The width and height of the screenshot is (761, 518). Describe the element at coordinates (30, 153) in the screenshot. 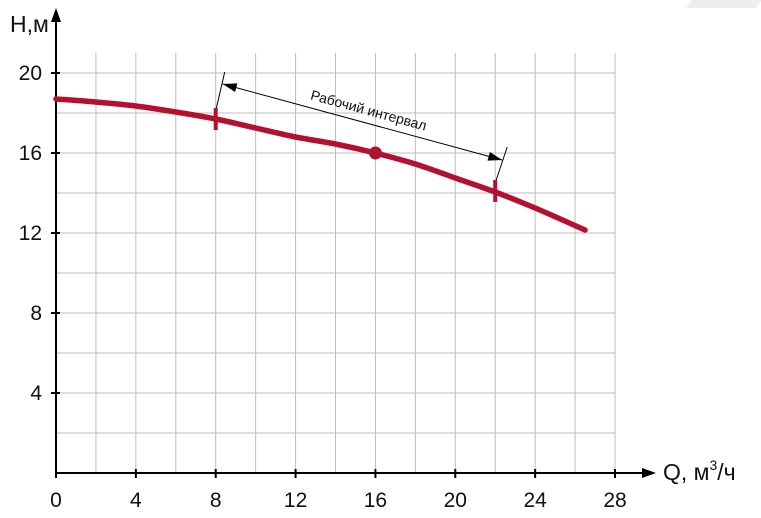

I see `y-tick-label: 16` at that location.